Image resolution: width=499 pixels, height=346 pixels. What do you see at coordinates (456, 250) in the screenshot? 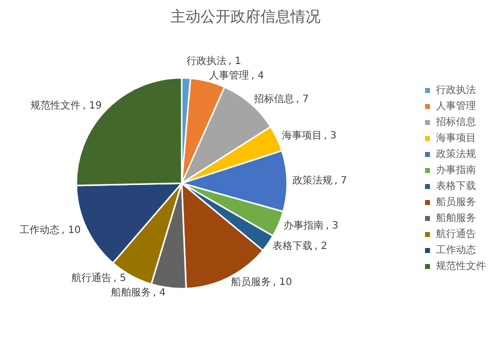
I see `legend-label: 工作动态` at bounding box center [456, 250].